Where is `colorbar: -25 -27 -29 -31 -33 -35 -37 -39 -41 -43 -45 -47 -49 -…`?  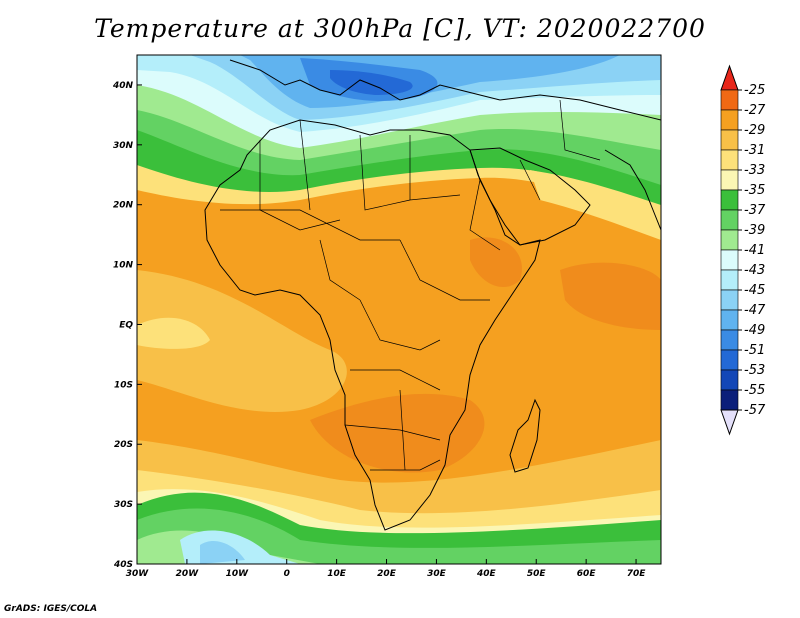
colorbar: -25 -27 -29 -31 -33 -35 -37 -39 -41 -43 -45 -47 -49 -… is located at coordinates (743, 250).